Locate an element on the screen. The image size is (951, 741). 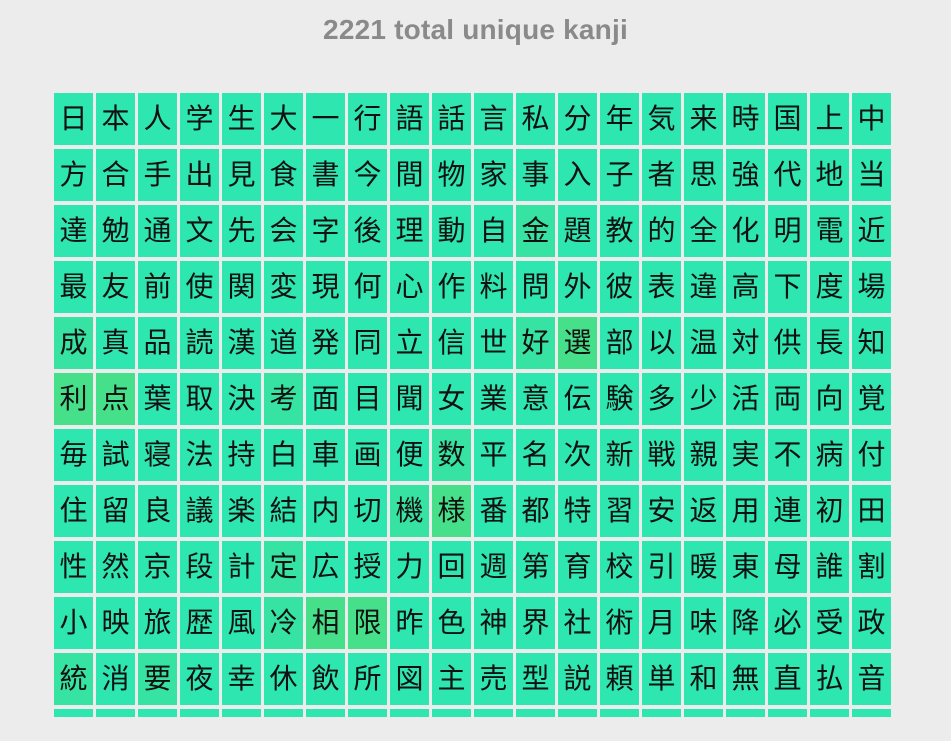
kanji-tile: 音 is located at coordinates (871, 679).